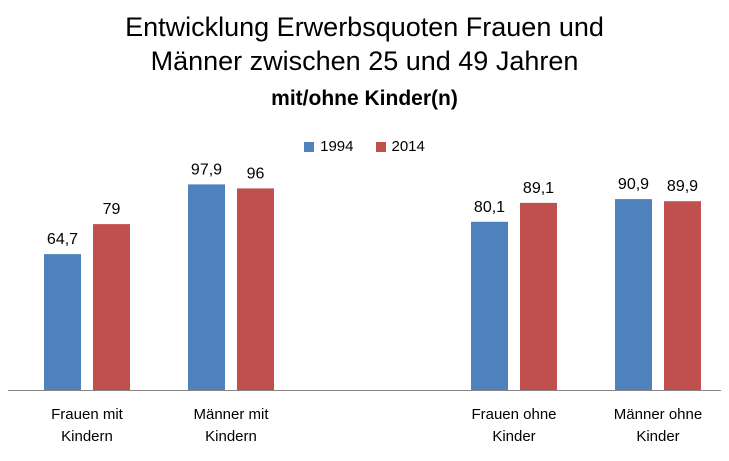 The height and width of the screenshot is (461, 729). I want to click on data-label-männer-mit-kindern-2014: 96, so click(256, 173).